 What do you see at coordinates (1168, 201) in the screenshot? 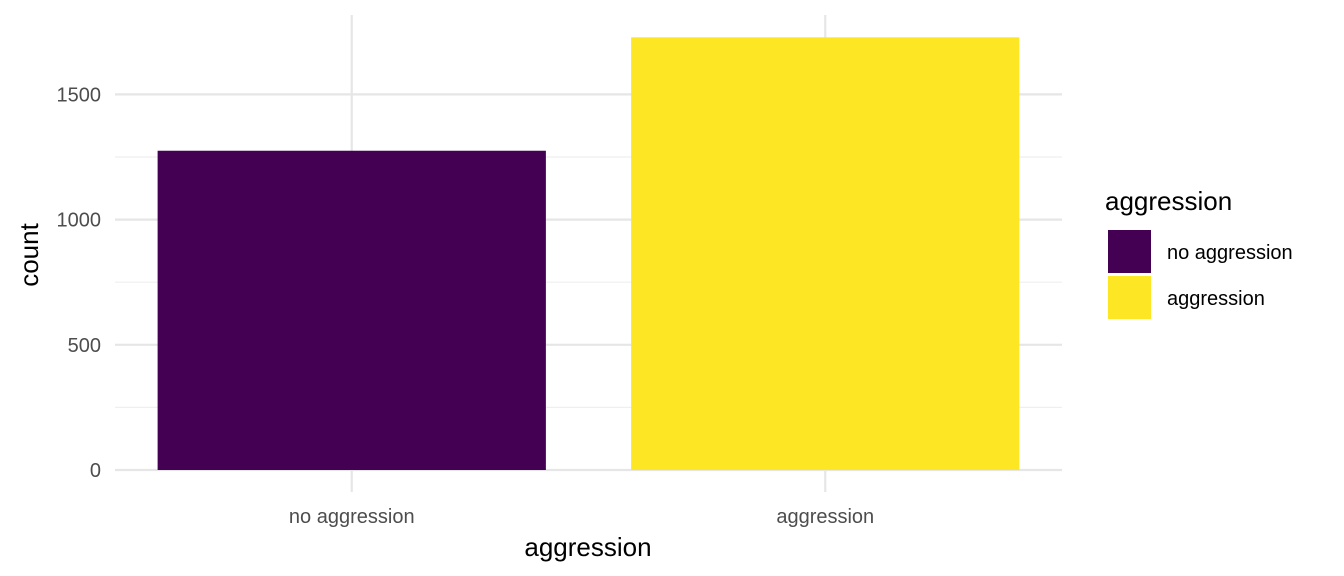
I see `legend-title: aggression` at bounding box center [1168, 201].